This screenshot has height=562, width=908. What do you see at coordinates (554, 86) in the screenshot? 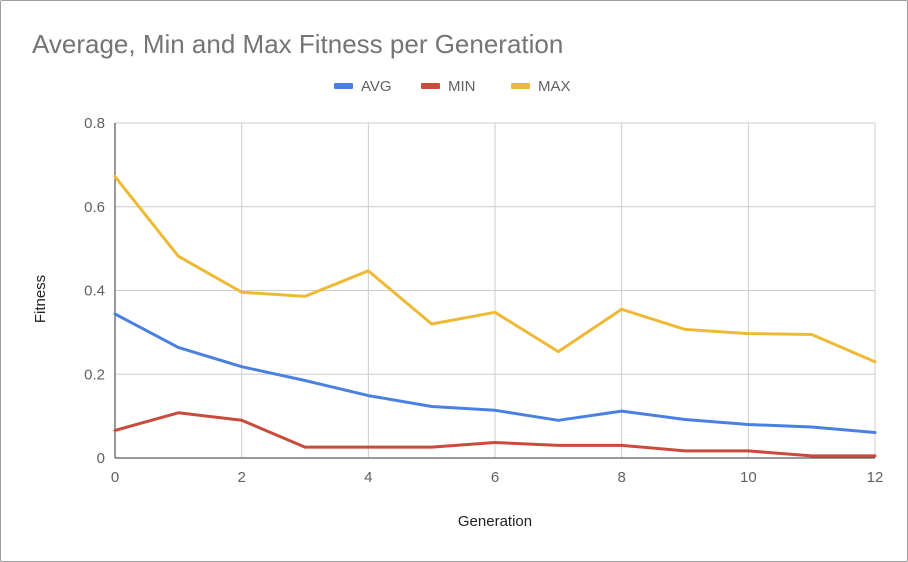
I see `legend-label: MAX` at bounding box center [554, 86].